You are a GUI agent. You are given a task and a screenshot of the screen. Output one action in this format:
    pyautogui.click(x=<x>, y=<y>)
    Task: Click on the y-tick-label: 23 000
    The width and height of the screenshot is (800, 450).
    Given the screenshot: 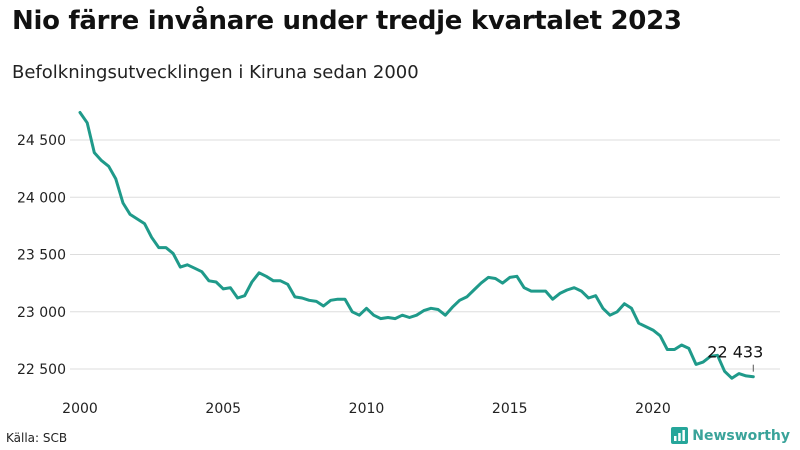 What is the action you would take?
    pyautogui.click(x=41, y=313)
    